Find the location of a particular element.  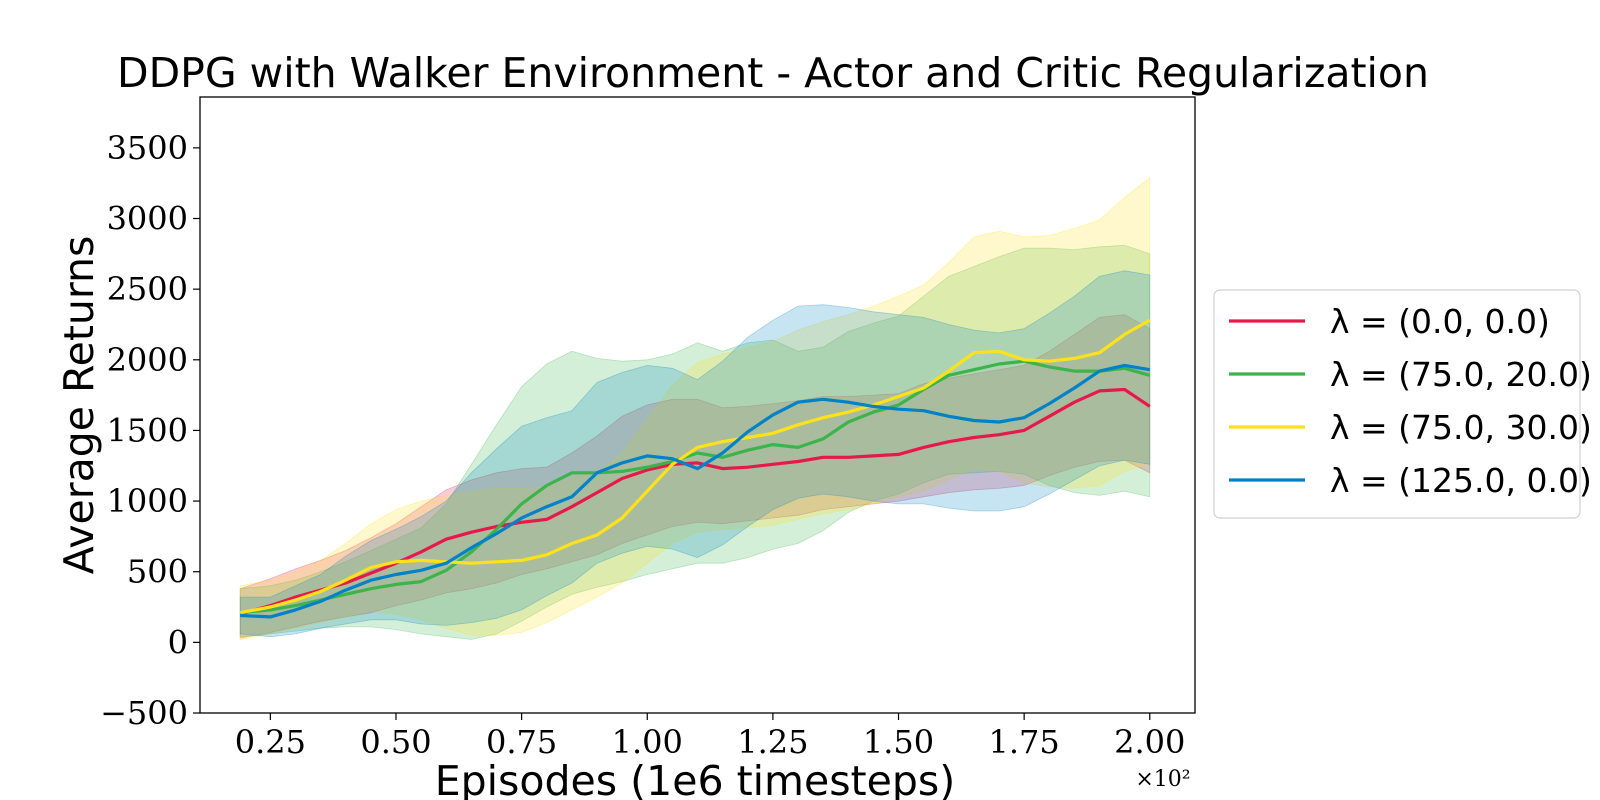

y-tick-label: 1500 is located at coordinates (147, 430).